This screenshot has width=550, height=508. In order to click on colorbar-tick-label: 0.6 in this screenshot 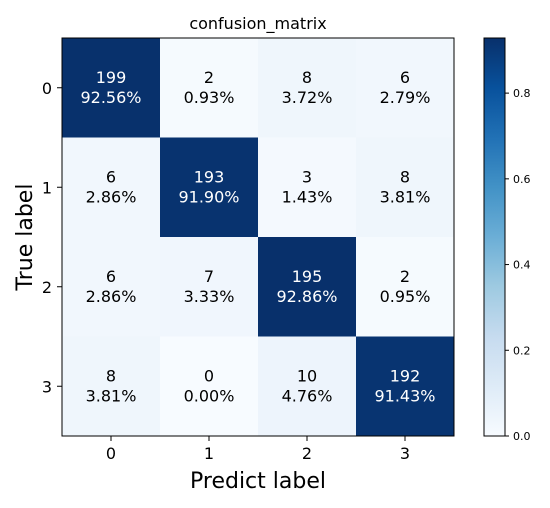, I will do `click(522, 179)`.